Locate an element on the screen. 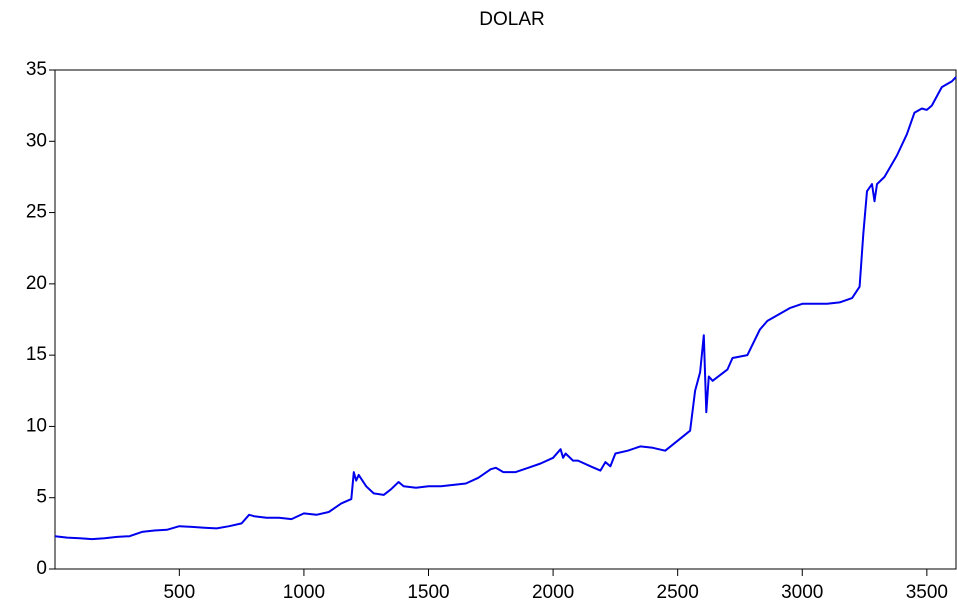 This screenshot has width=957, height=610. y-tick-label: 30 is located at coordinates (36, 140).